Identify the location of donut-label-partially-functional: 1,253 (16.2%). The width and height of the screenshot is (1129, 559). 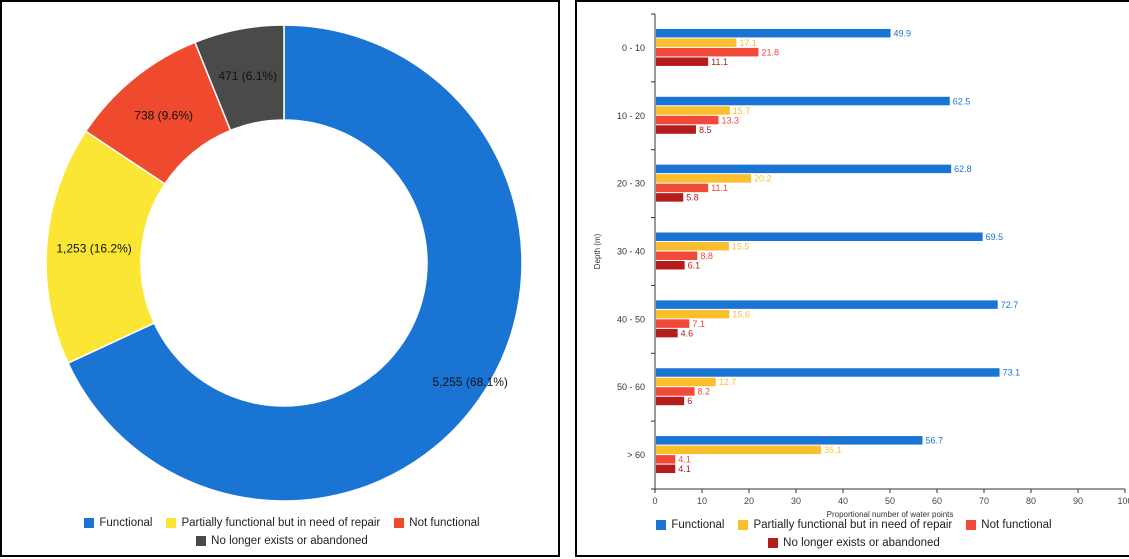
(93, 248).